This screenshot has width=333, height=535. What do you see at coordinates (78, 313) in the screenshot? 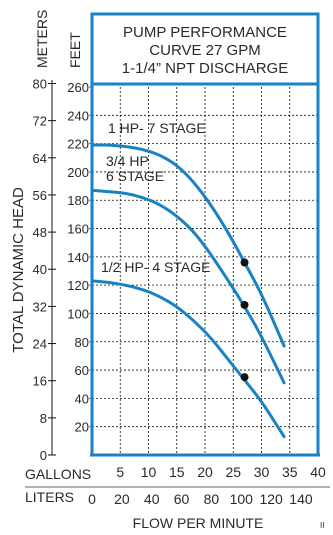
I see `feet-tick-label: 100` at bounding box center [78, 313].